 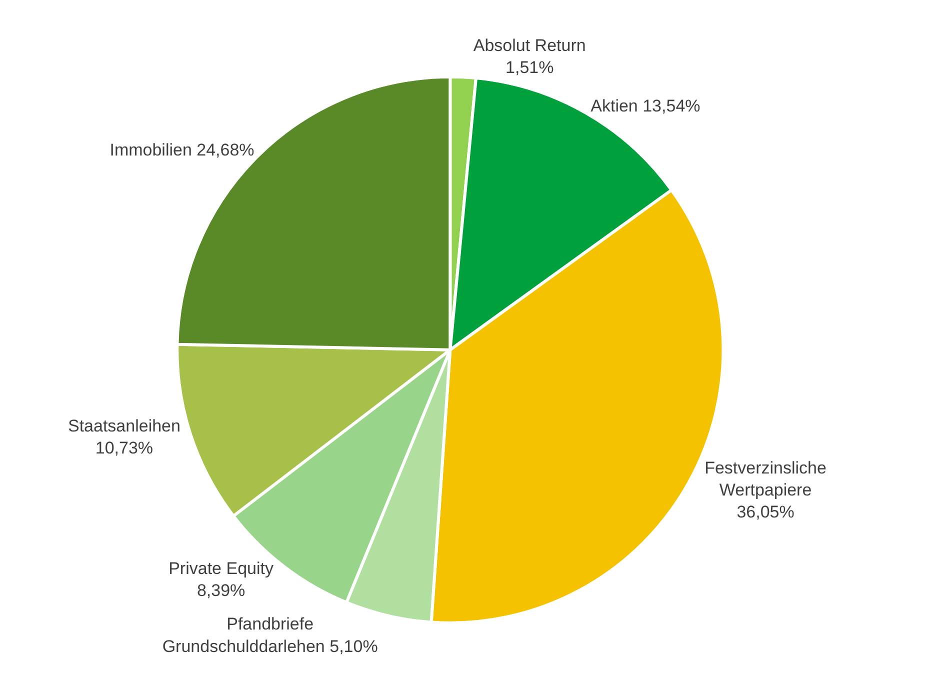 What do you see at coordinates (765, 512) in the screenshot?
I see `data-label: 36,05%` at bounding box center [765, 512].